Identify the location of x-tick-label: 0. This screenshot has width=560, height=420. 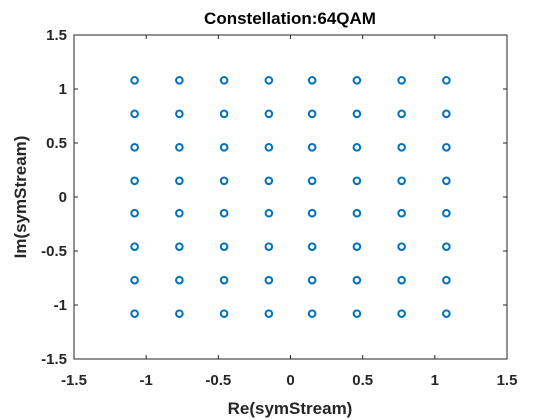
(290, 380).